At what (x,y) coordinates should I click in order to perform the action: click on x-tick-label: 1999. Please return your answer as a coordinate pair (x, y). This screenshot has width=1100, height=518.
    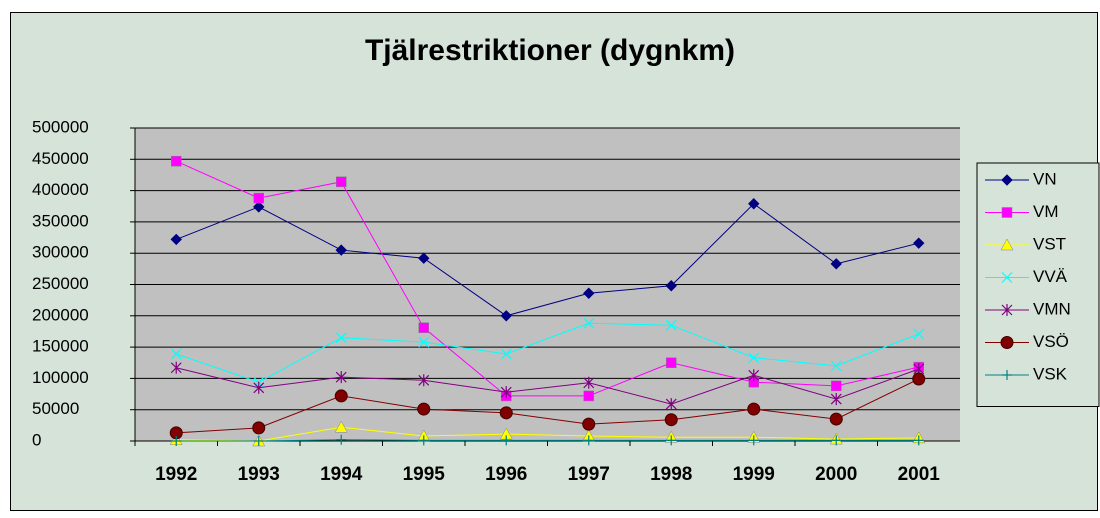
    Looking at the image, I should click on (754, 474).